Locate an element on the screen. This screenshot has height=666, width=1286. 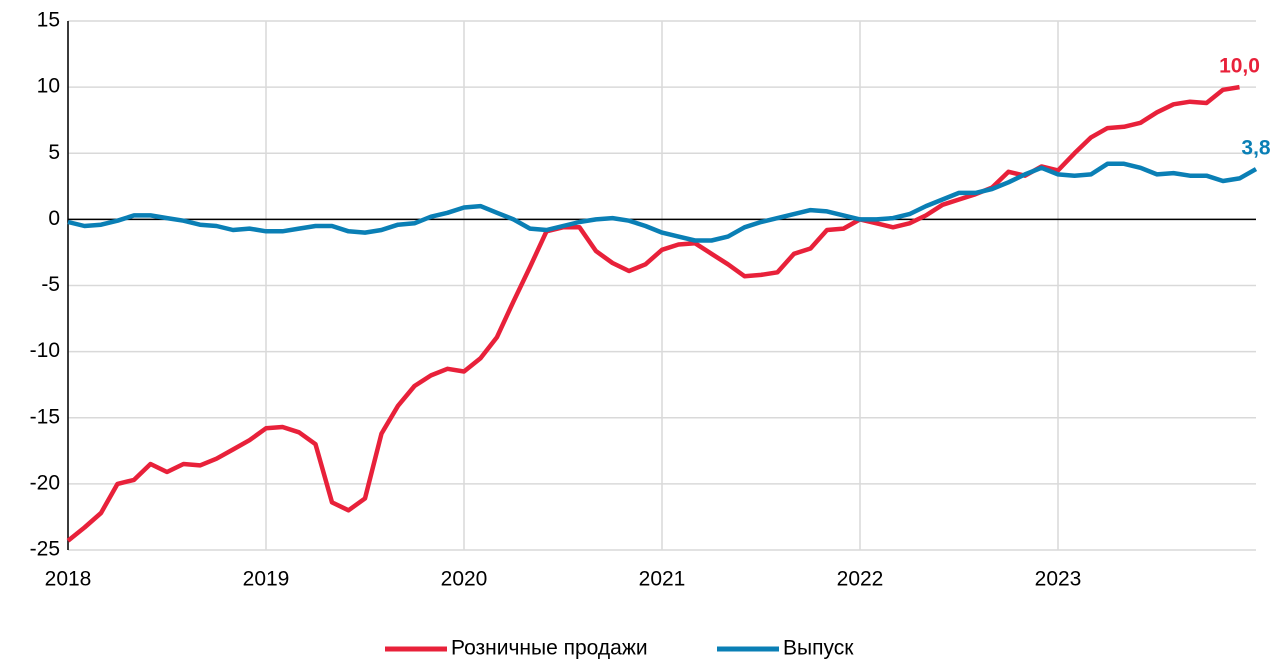
legend-label: Розничные продажи is located at coordinates (549, 648).